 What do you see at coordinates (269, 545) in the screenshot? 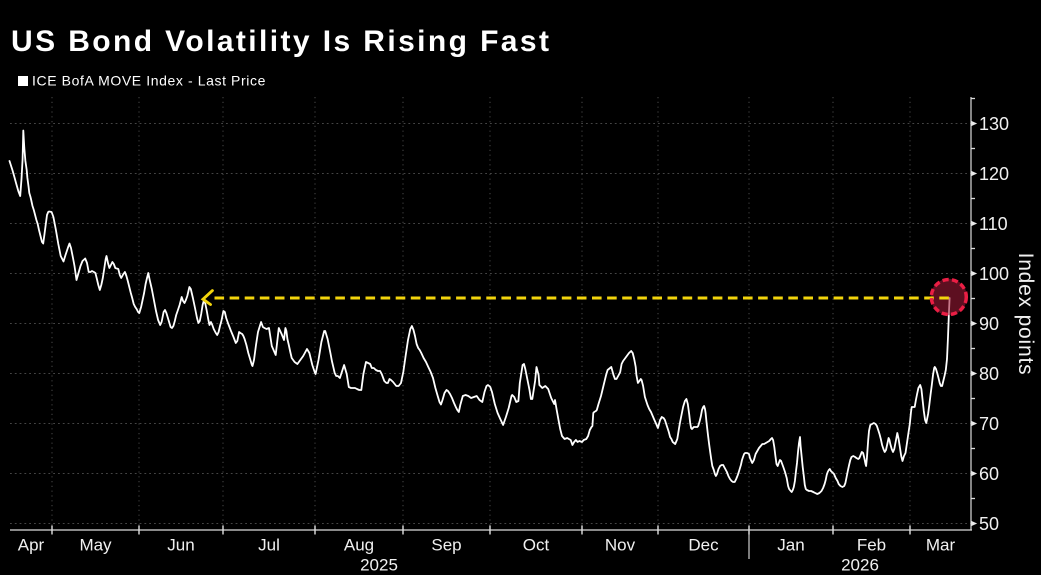
I see `svg-text: Jul` at bounding box center [269, 545].